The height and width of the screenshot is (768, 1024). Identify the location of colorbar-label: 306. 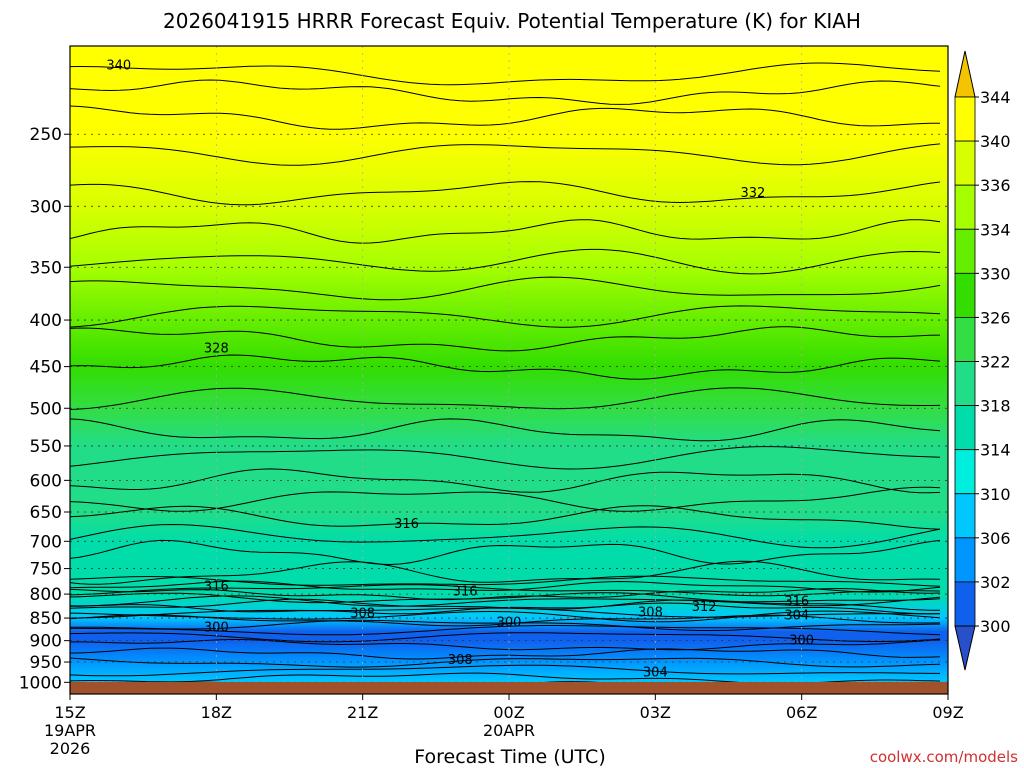
(995, 538).